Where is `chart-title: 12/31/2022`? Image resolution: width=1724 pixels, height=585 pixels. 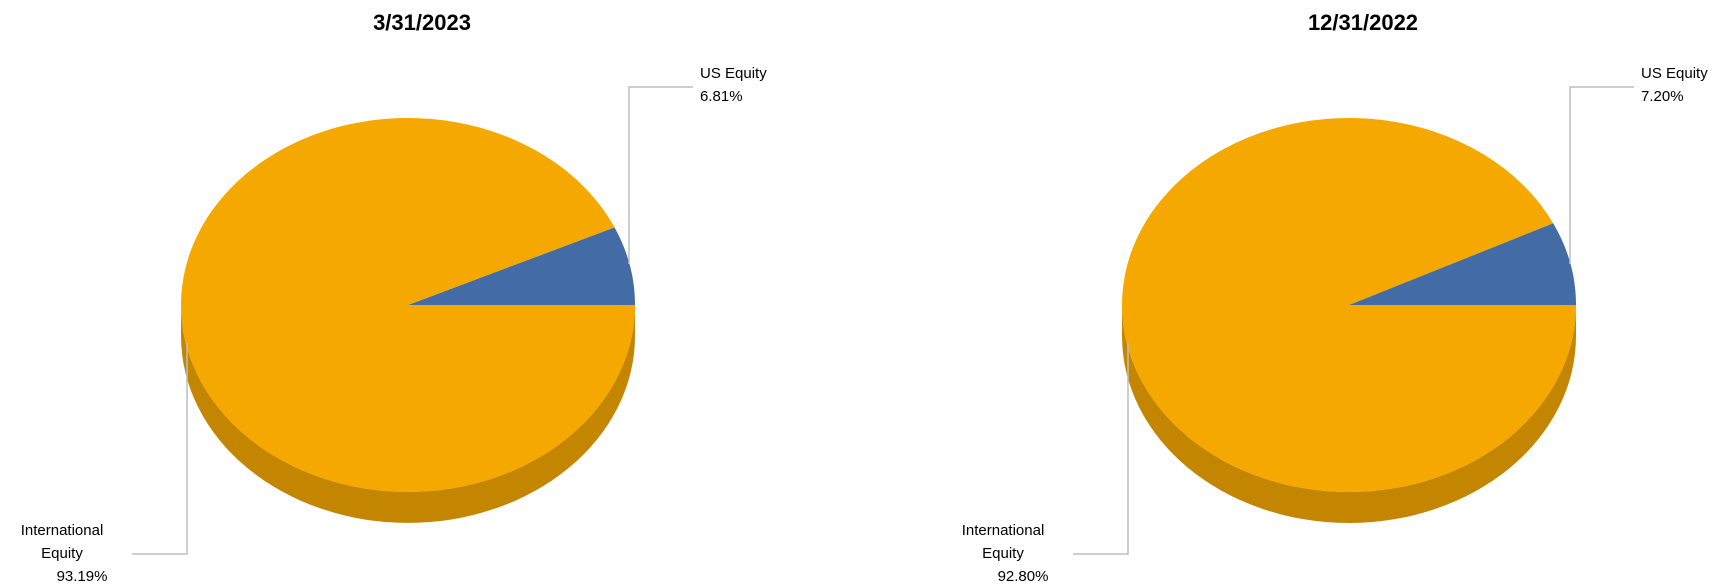
chart-title: 12/31/2022 is located at coordinates (1363, 22).